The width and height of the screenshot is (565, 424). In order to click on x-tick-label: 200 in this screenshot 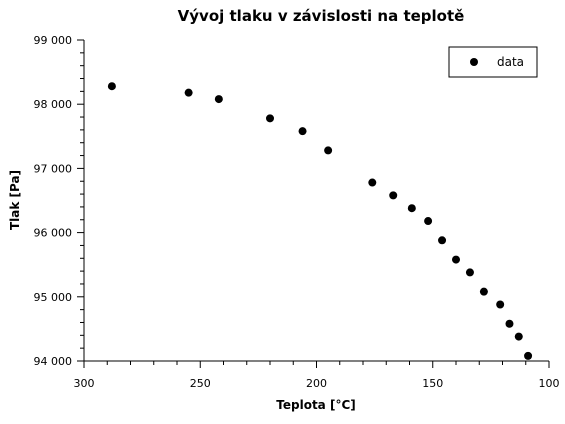, I will do `click(316, 383)`.